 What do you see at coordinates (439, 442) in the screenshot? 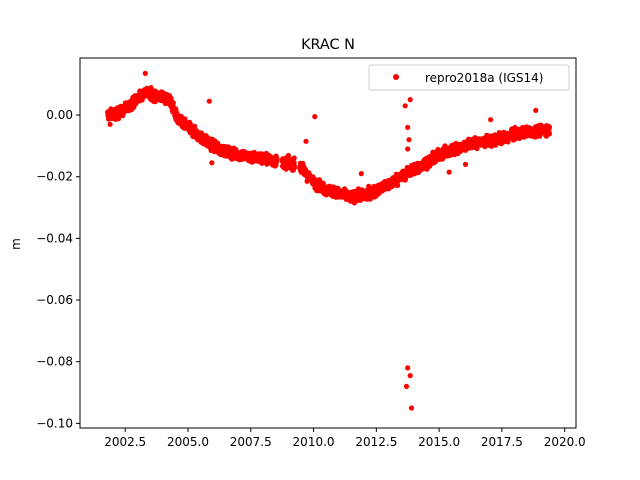
I see `x-tick-label: 2015.0` at bounding box center [439, 442].